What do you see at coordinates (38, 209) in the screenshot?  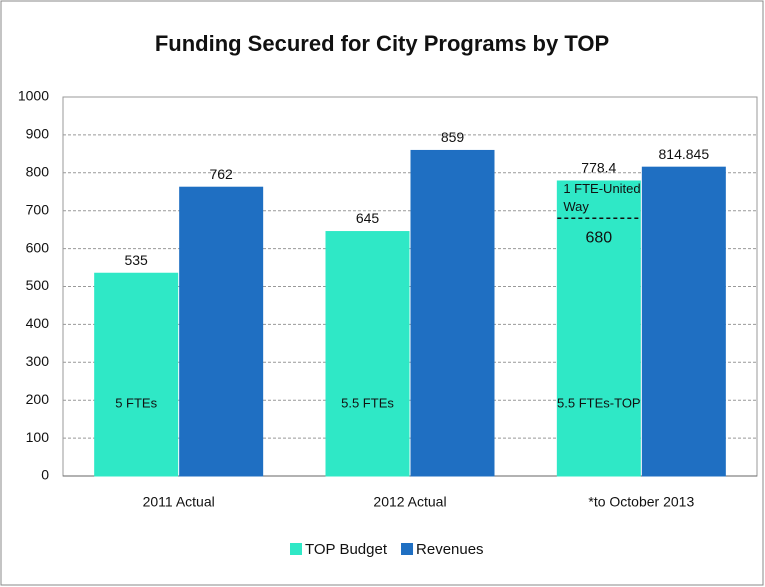 I see `y-tick-label: 700` at bounding box center [38, 209].